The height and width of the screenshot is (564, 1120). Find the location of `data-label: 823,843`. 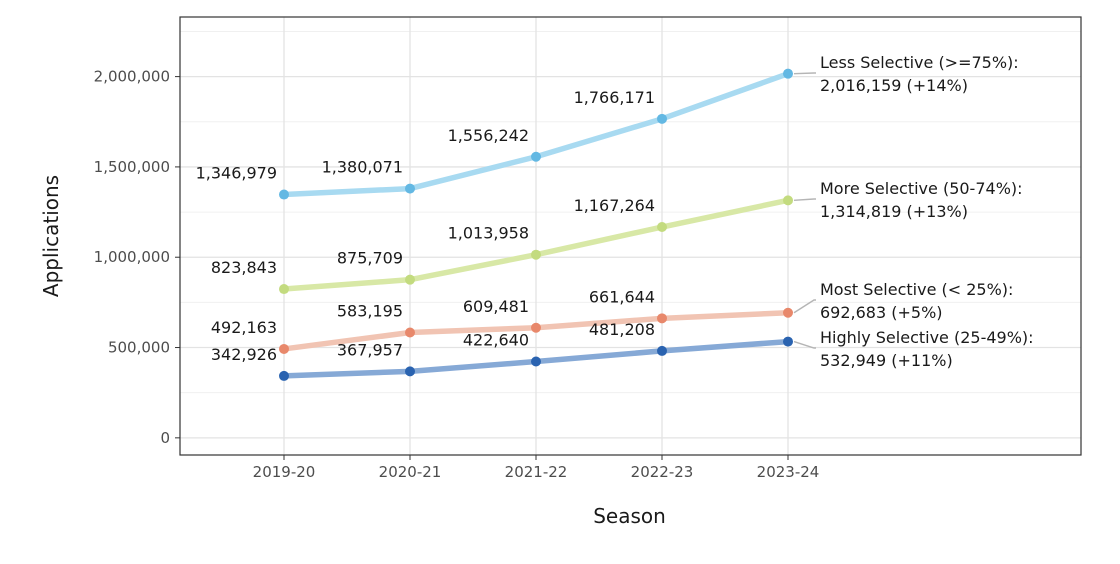

data-label: 823,843 is located at coordinates (244, 267).